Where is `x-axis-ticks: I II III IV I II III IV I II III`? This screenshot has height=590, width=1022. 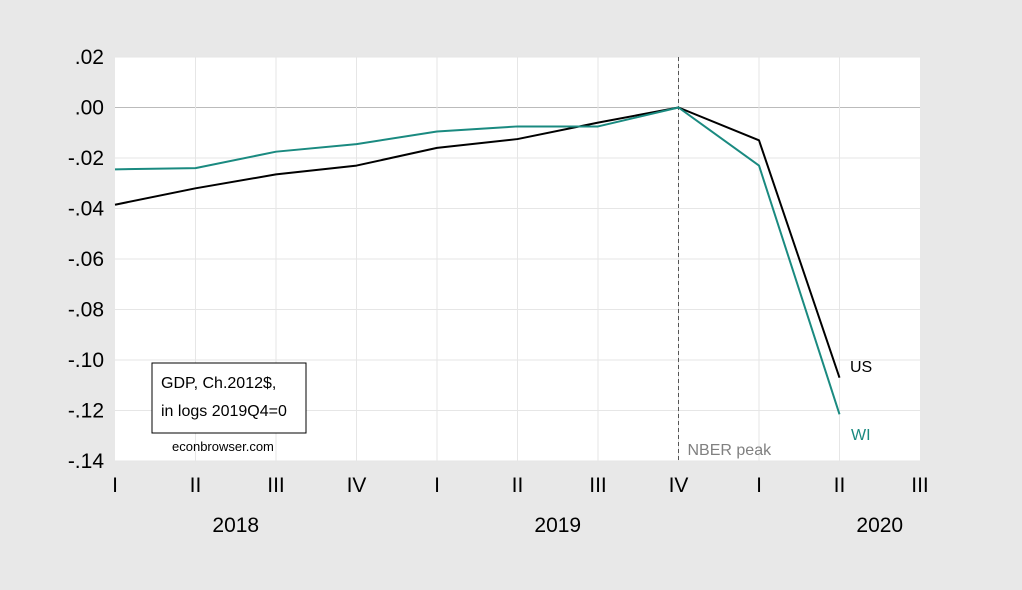 x-axis-ticks: I II III IV I II III IV I II III is located at coordinates (520, 485).